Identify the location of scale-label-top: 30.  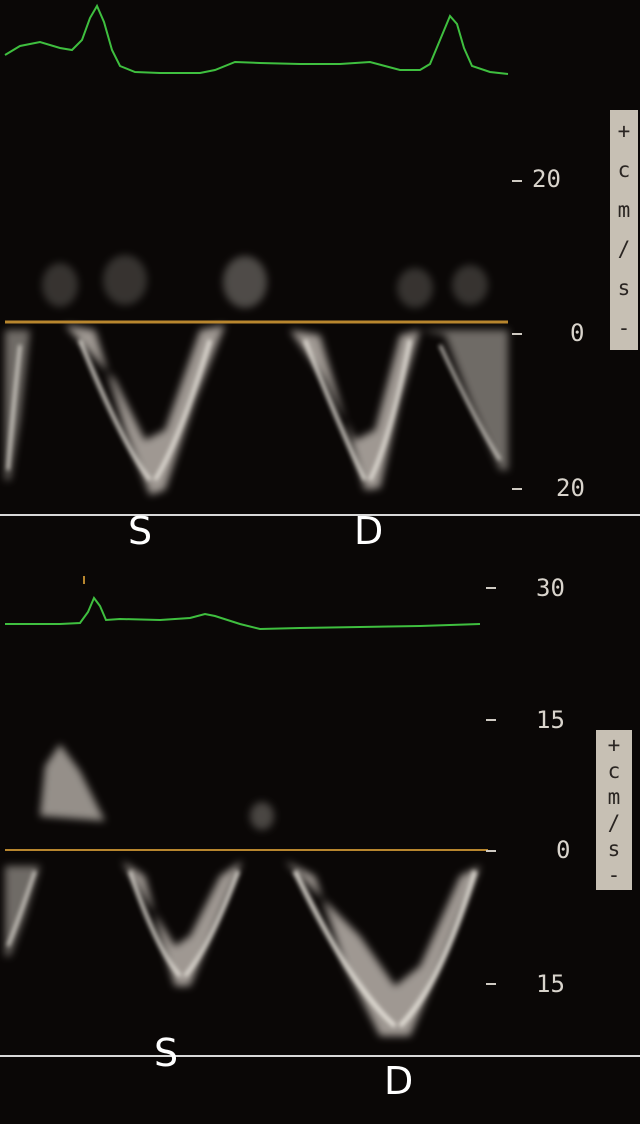
(550, 588).